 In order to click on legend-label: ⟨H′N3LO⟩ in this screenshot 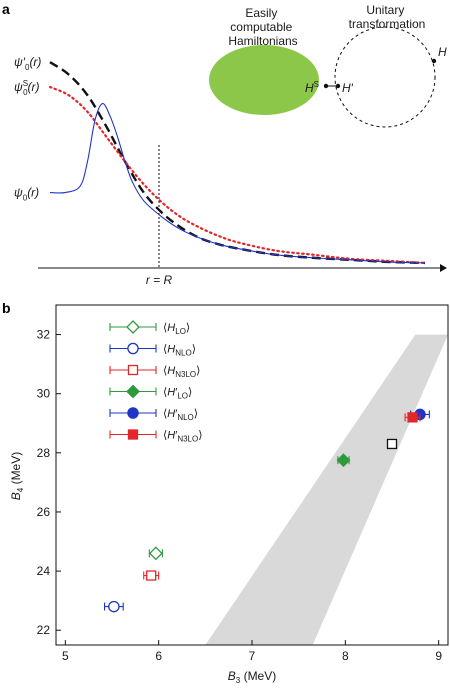, I will do `click(183, 437)`.